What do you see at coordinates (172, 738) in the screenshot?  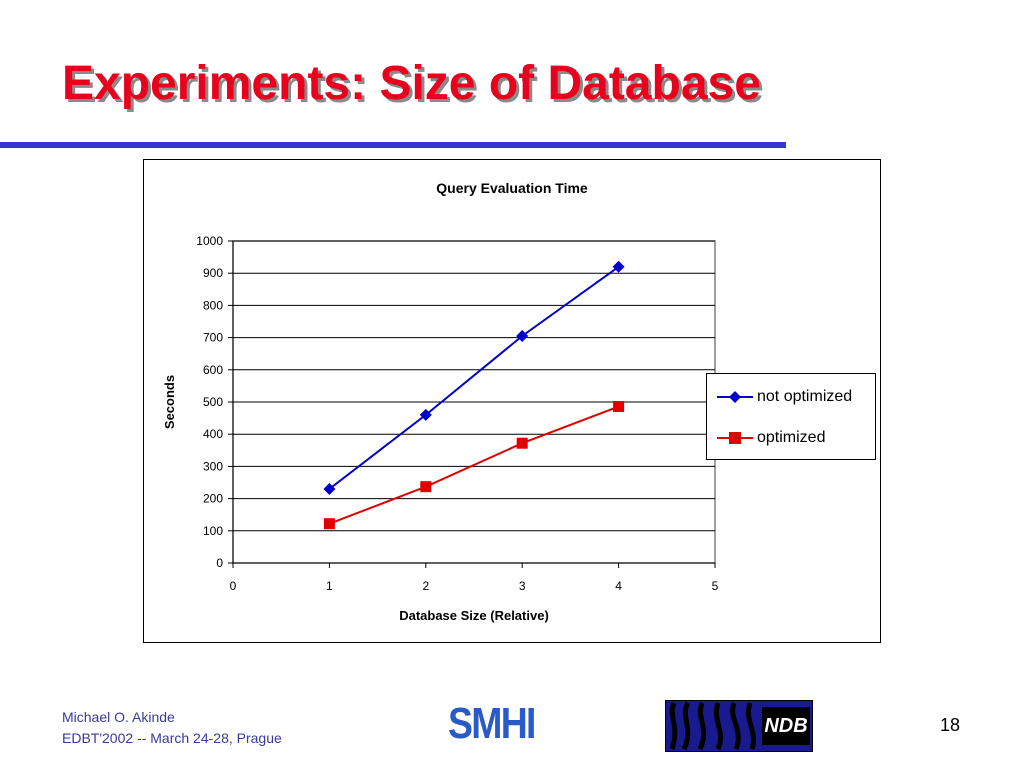 I see `event-info: EDBT'2002 -- March 24-28, Prague` at bounding box center [172, 738].